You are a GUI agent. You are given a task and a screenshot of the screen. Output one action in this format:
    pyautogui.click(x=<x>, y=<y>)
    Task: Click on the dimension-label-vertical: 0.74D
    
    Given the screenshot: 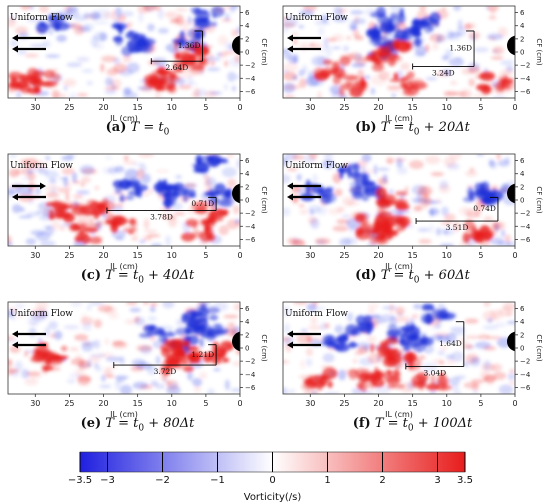 What is the action you would take?
    pyautogui.click(x=484, y=208)
    